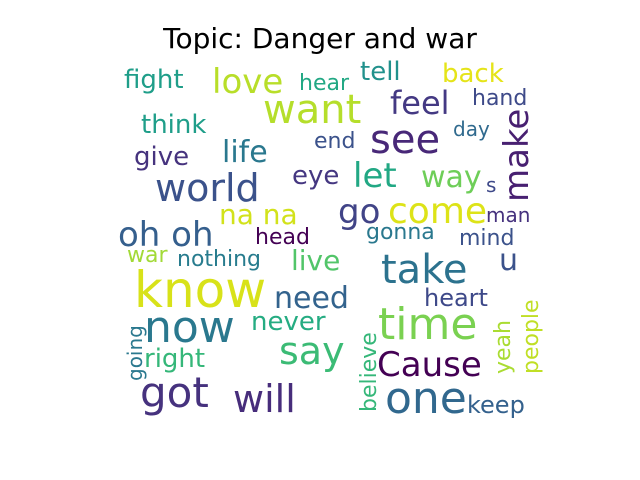 The image size is (640, 480). What do you see at coordinates (258, 214) in the screenshot?
I see `word-na-na: na na` at bounding box center [258, 214].